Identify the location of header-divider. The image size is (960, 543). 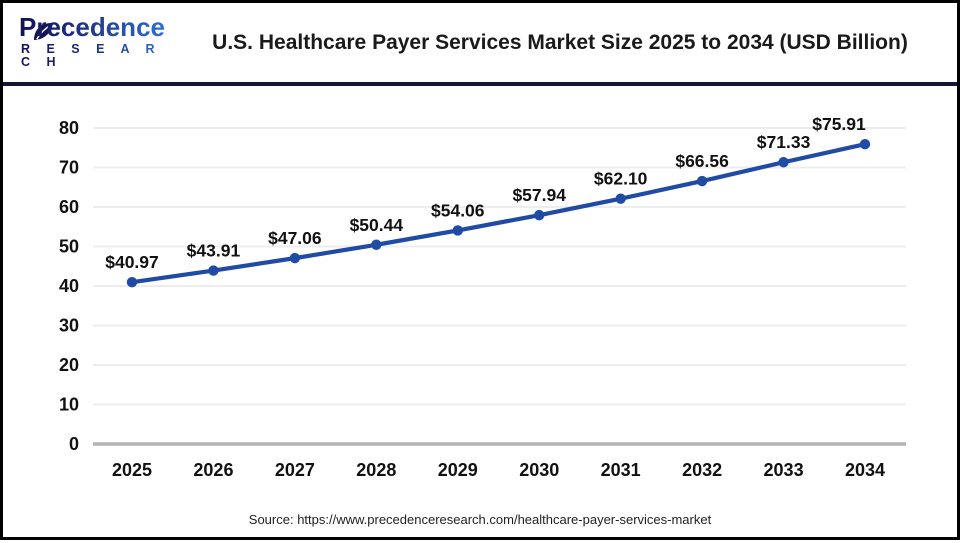
(480, 84).